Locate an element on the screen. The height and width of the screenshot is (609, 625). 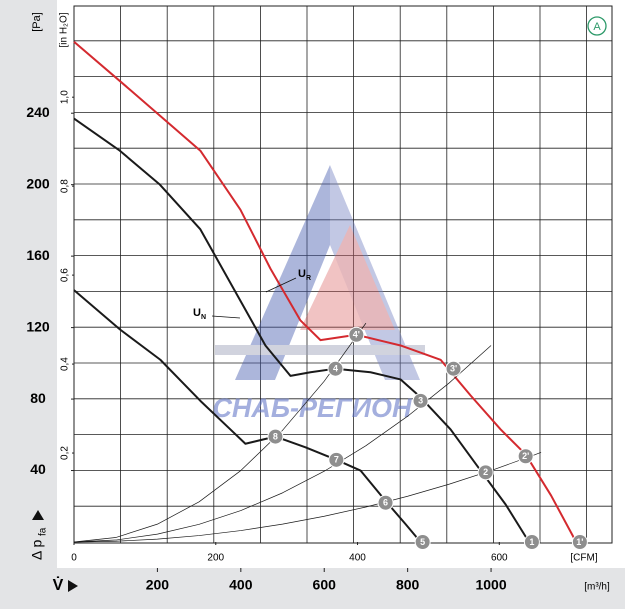
curve-label-sub: N is located at coordinates (203, 317).